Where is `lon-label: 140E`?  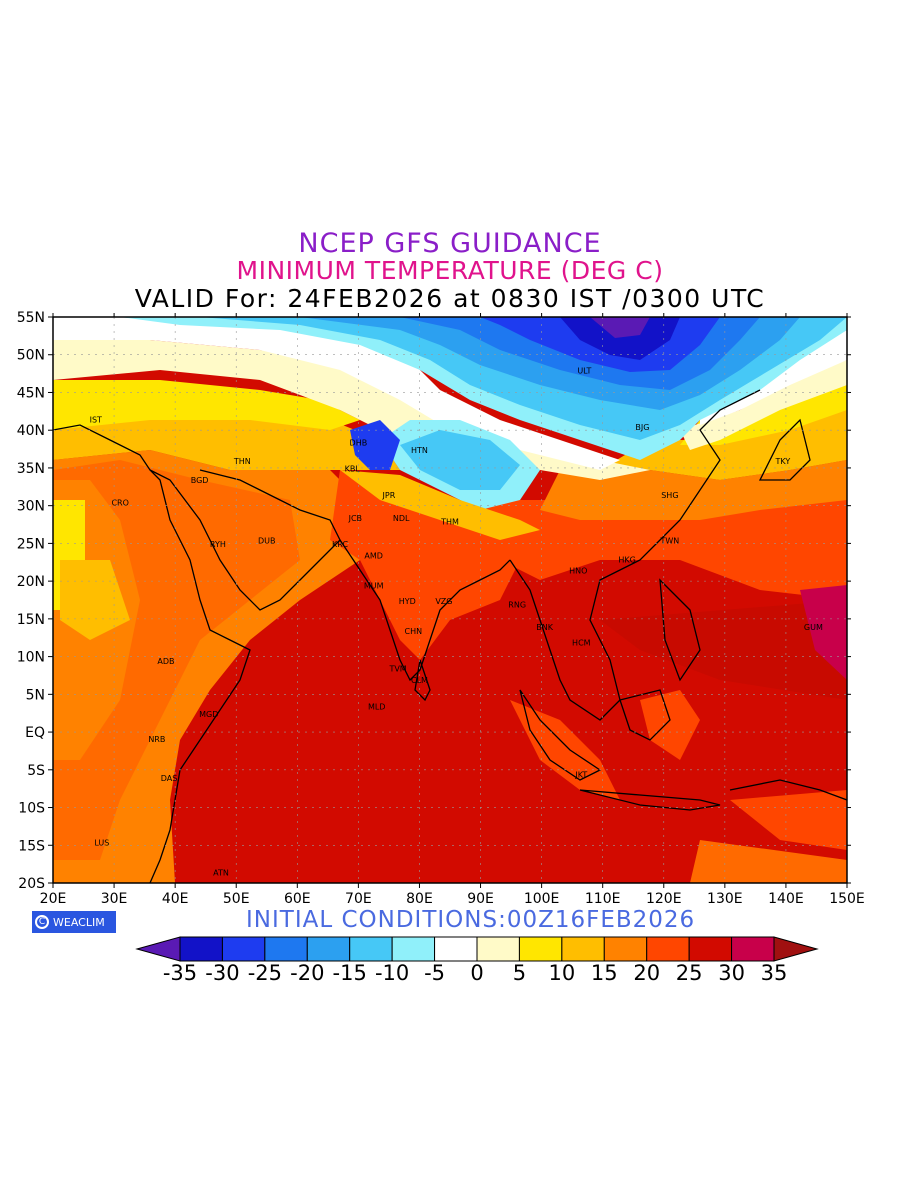 lon-label: 140E is located at coordinates (786, 899).